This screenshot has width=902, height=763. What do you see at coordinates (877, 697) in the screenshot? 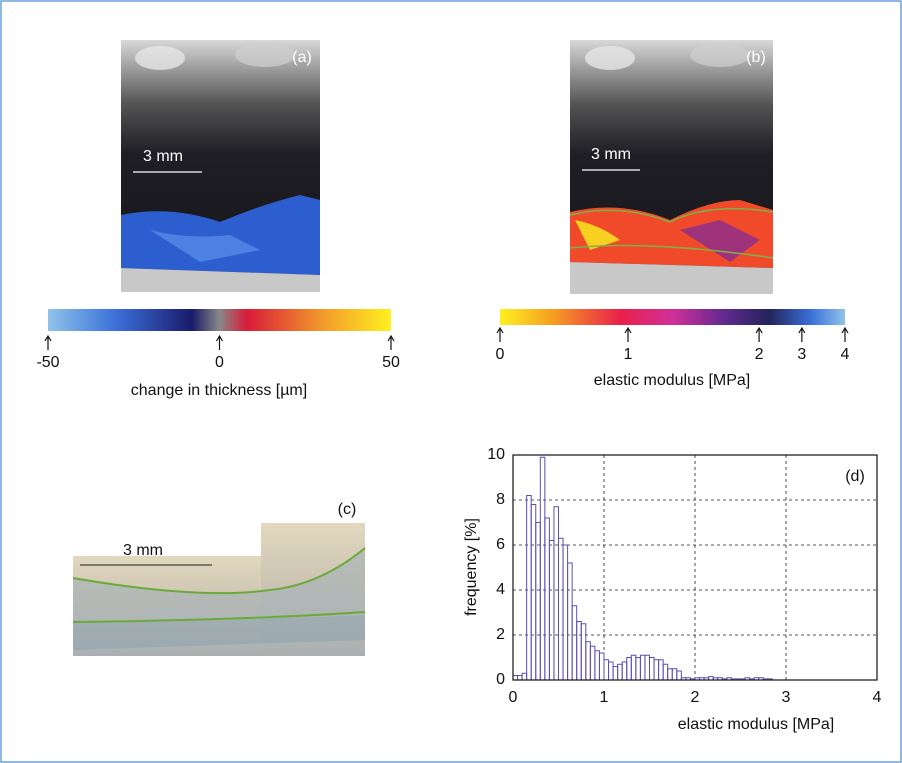
I see `x-tick-label: 4` at bounding box center [877, 697].